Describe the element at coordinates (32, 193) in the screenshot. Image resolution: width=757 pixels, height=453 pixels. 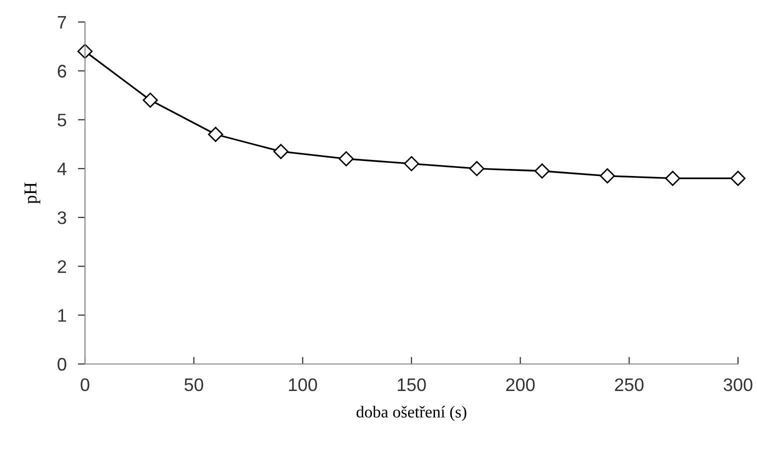
I see `y-axis-title: pH` at that location.